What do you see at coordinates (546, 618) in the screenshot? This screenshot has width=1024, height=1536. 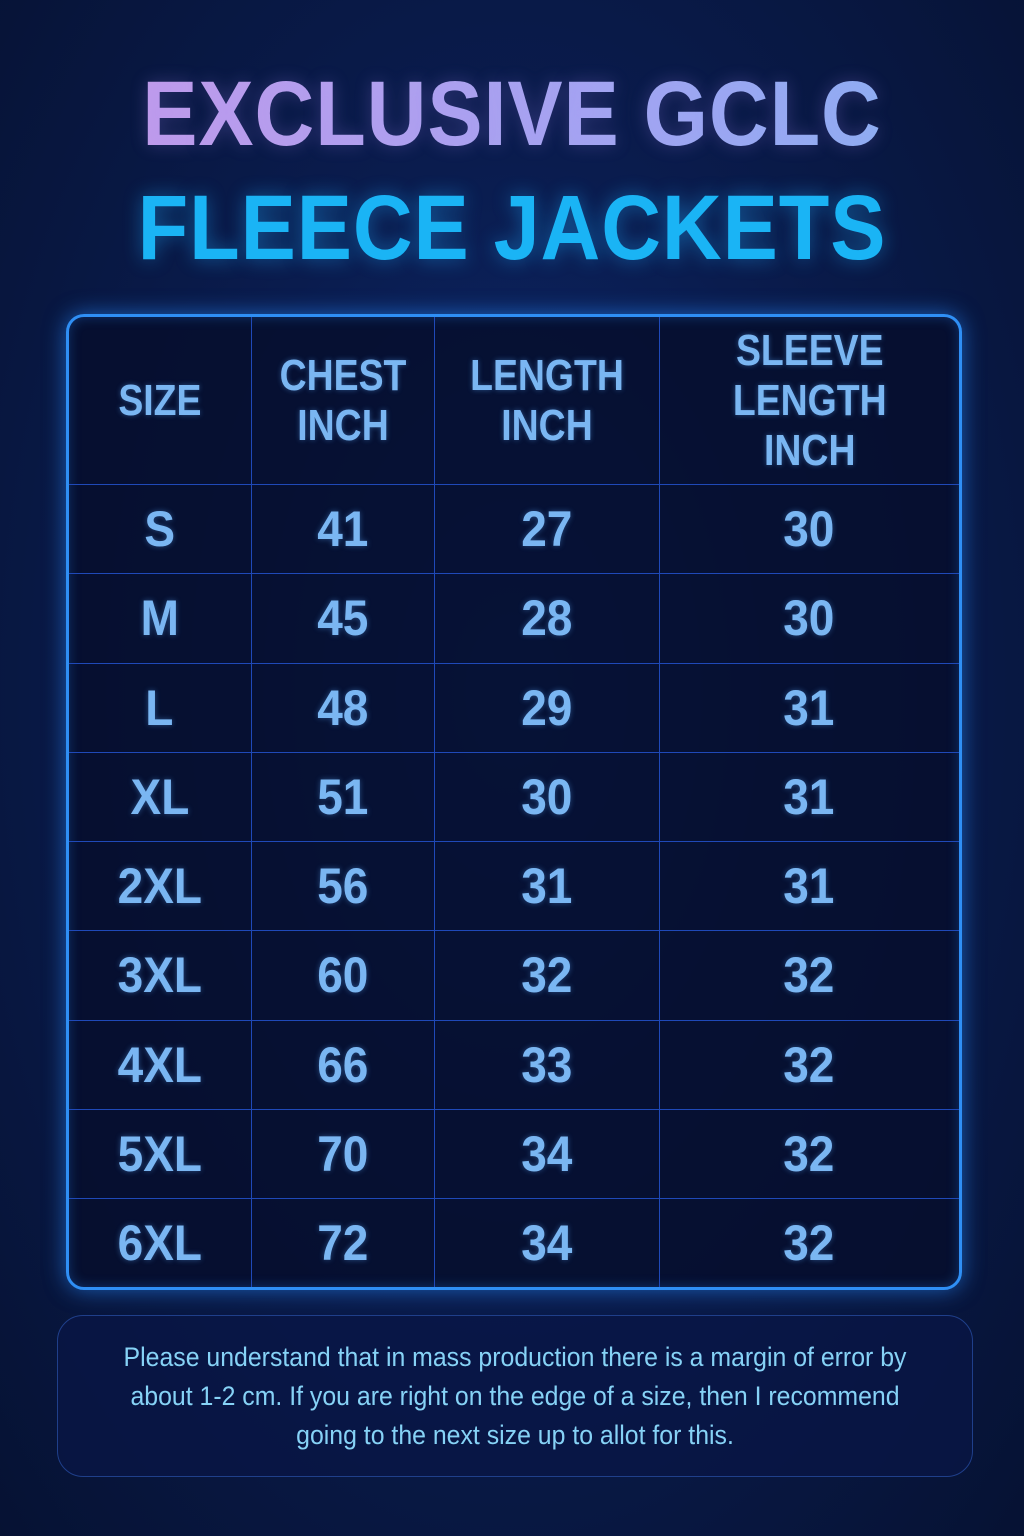 I see `cell-length: 28` at bounding box center [546, 618].